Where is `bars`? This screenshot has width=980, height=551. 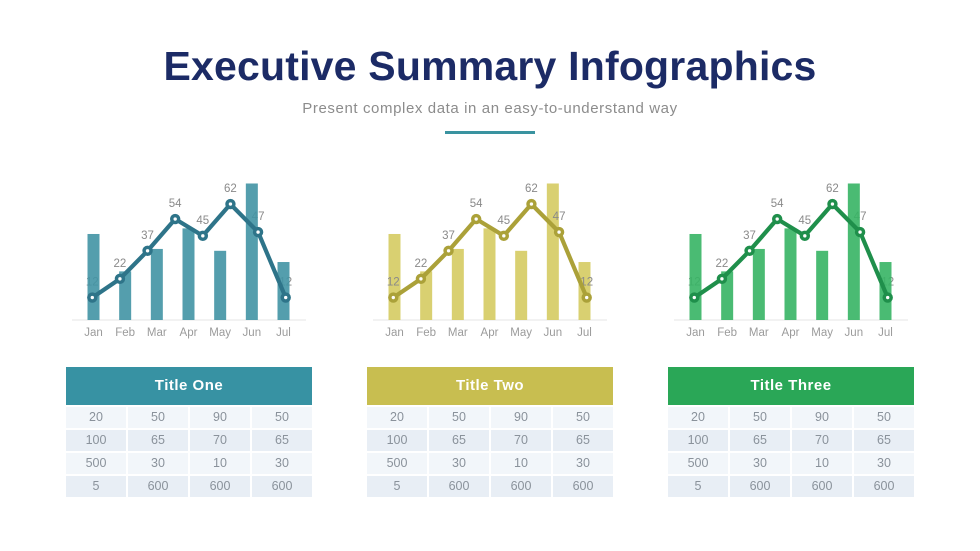 bars is located at coordinates (188, 251).